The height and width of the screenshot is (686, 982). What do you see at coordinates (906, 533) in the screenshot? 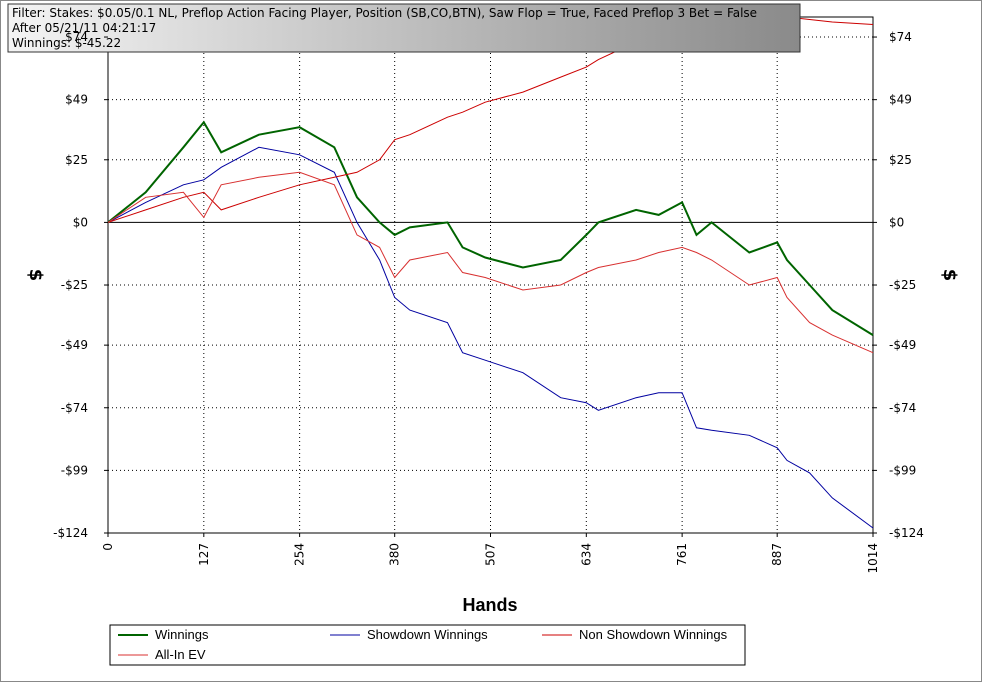
I see `y2-tick-label: -$124` at bounding box center [906, 533].